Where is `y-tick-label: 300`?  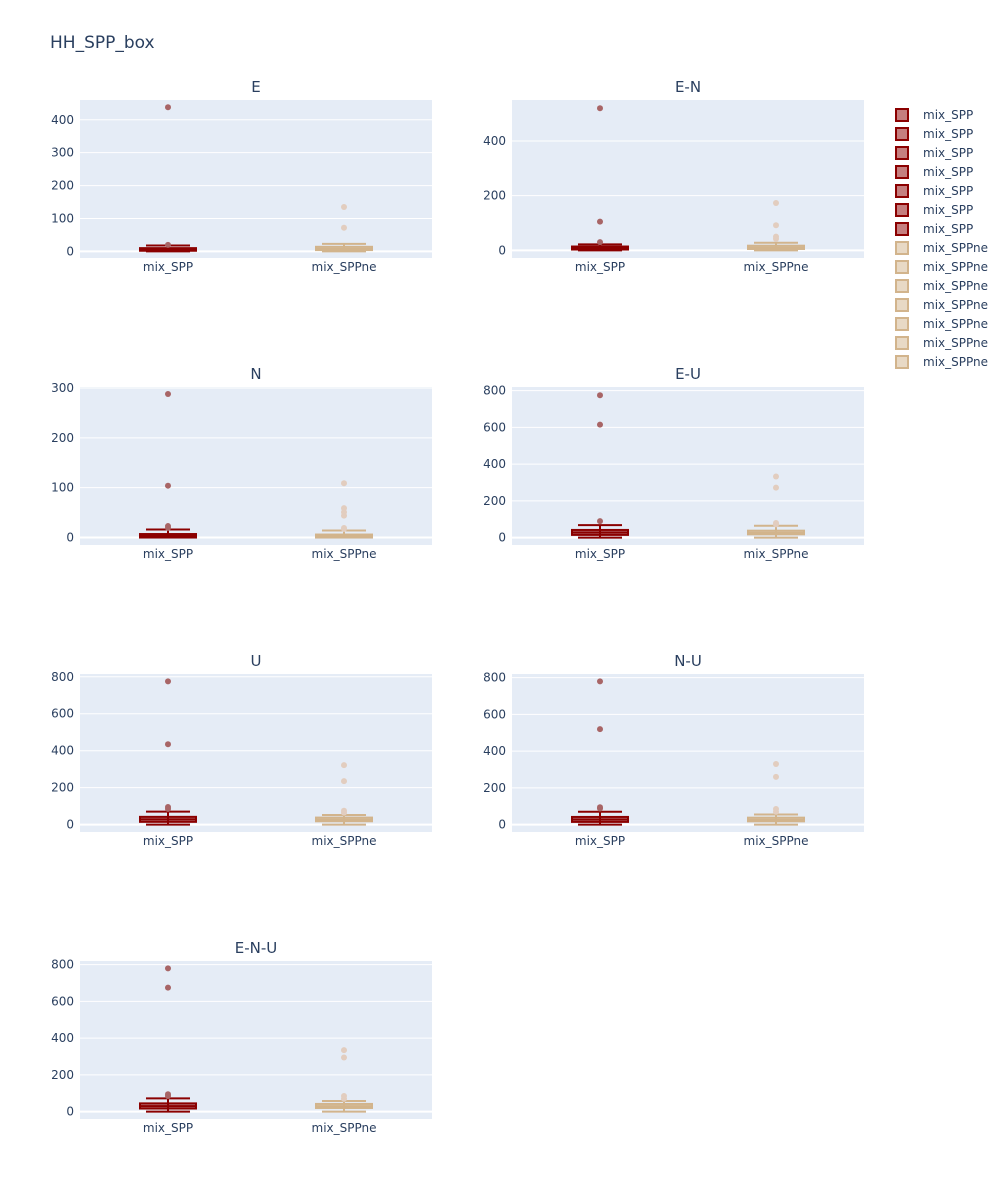
y-tick-label: 300 is located at coordinates (62, 153).